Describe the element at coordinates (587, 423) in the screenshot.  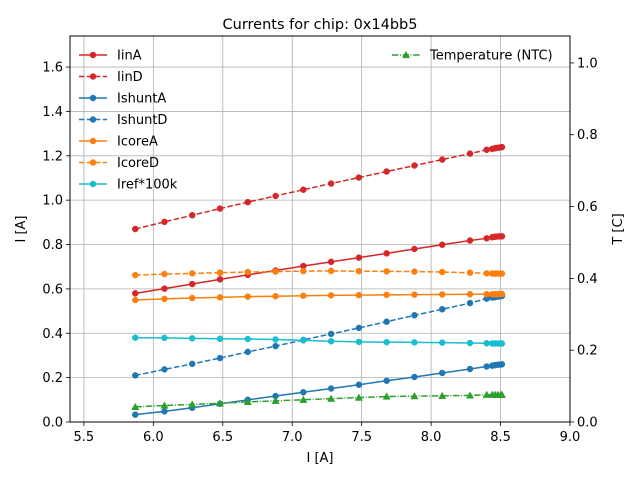
I see `y2-tick-label: 0.0` at that location.